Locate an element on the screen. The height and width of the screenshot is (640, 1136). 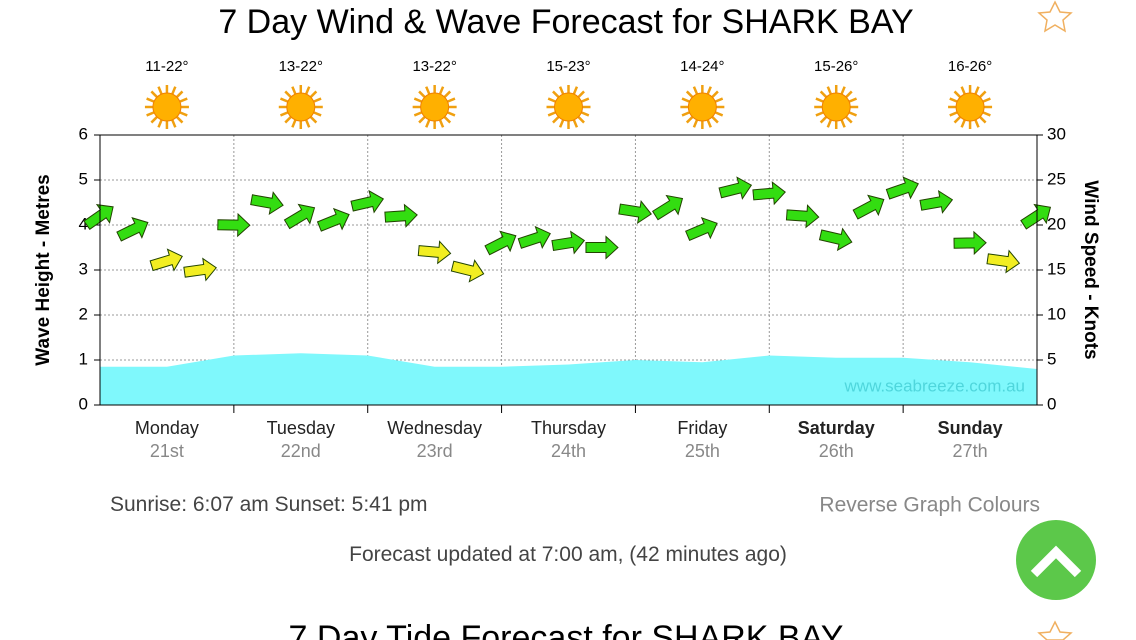
y2-tick-label: 30 is located at coordinates (1056, 133).